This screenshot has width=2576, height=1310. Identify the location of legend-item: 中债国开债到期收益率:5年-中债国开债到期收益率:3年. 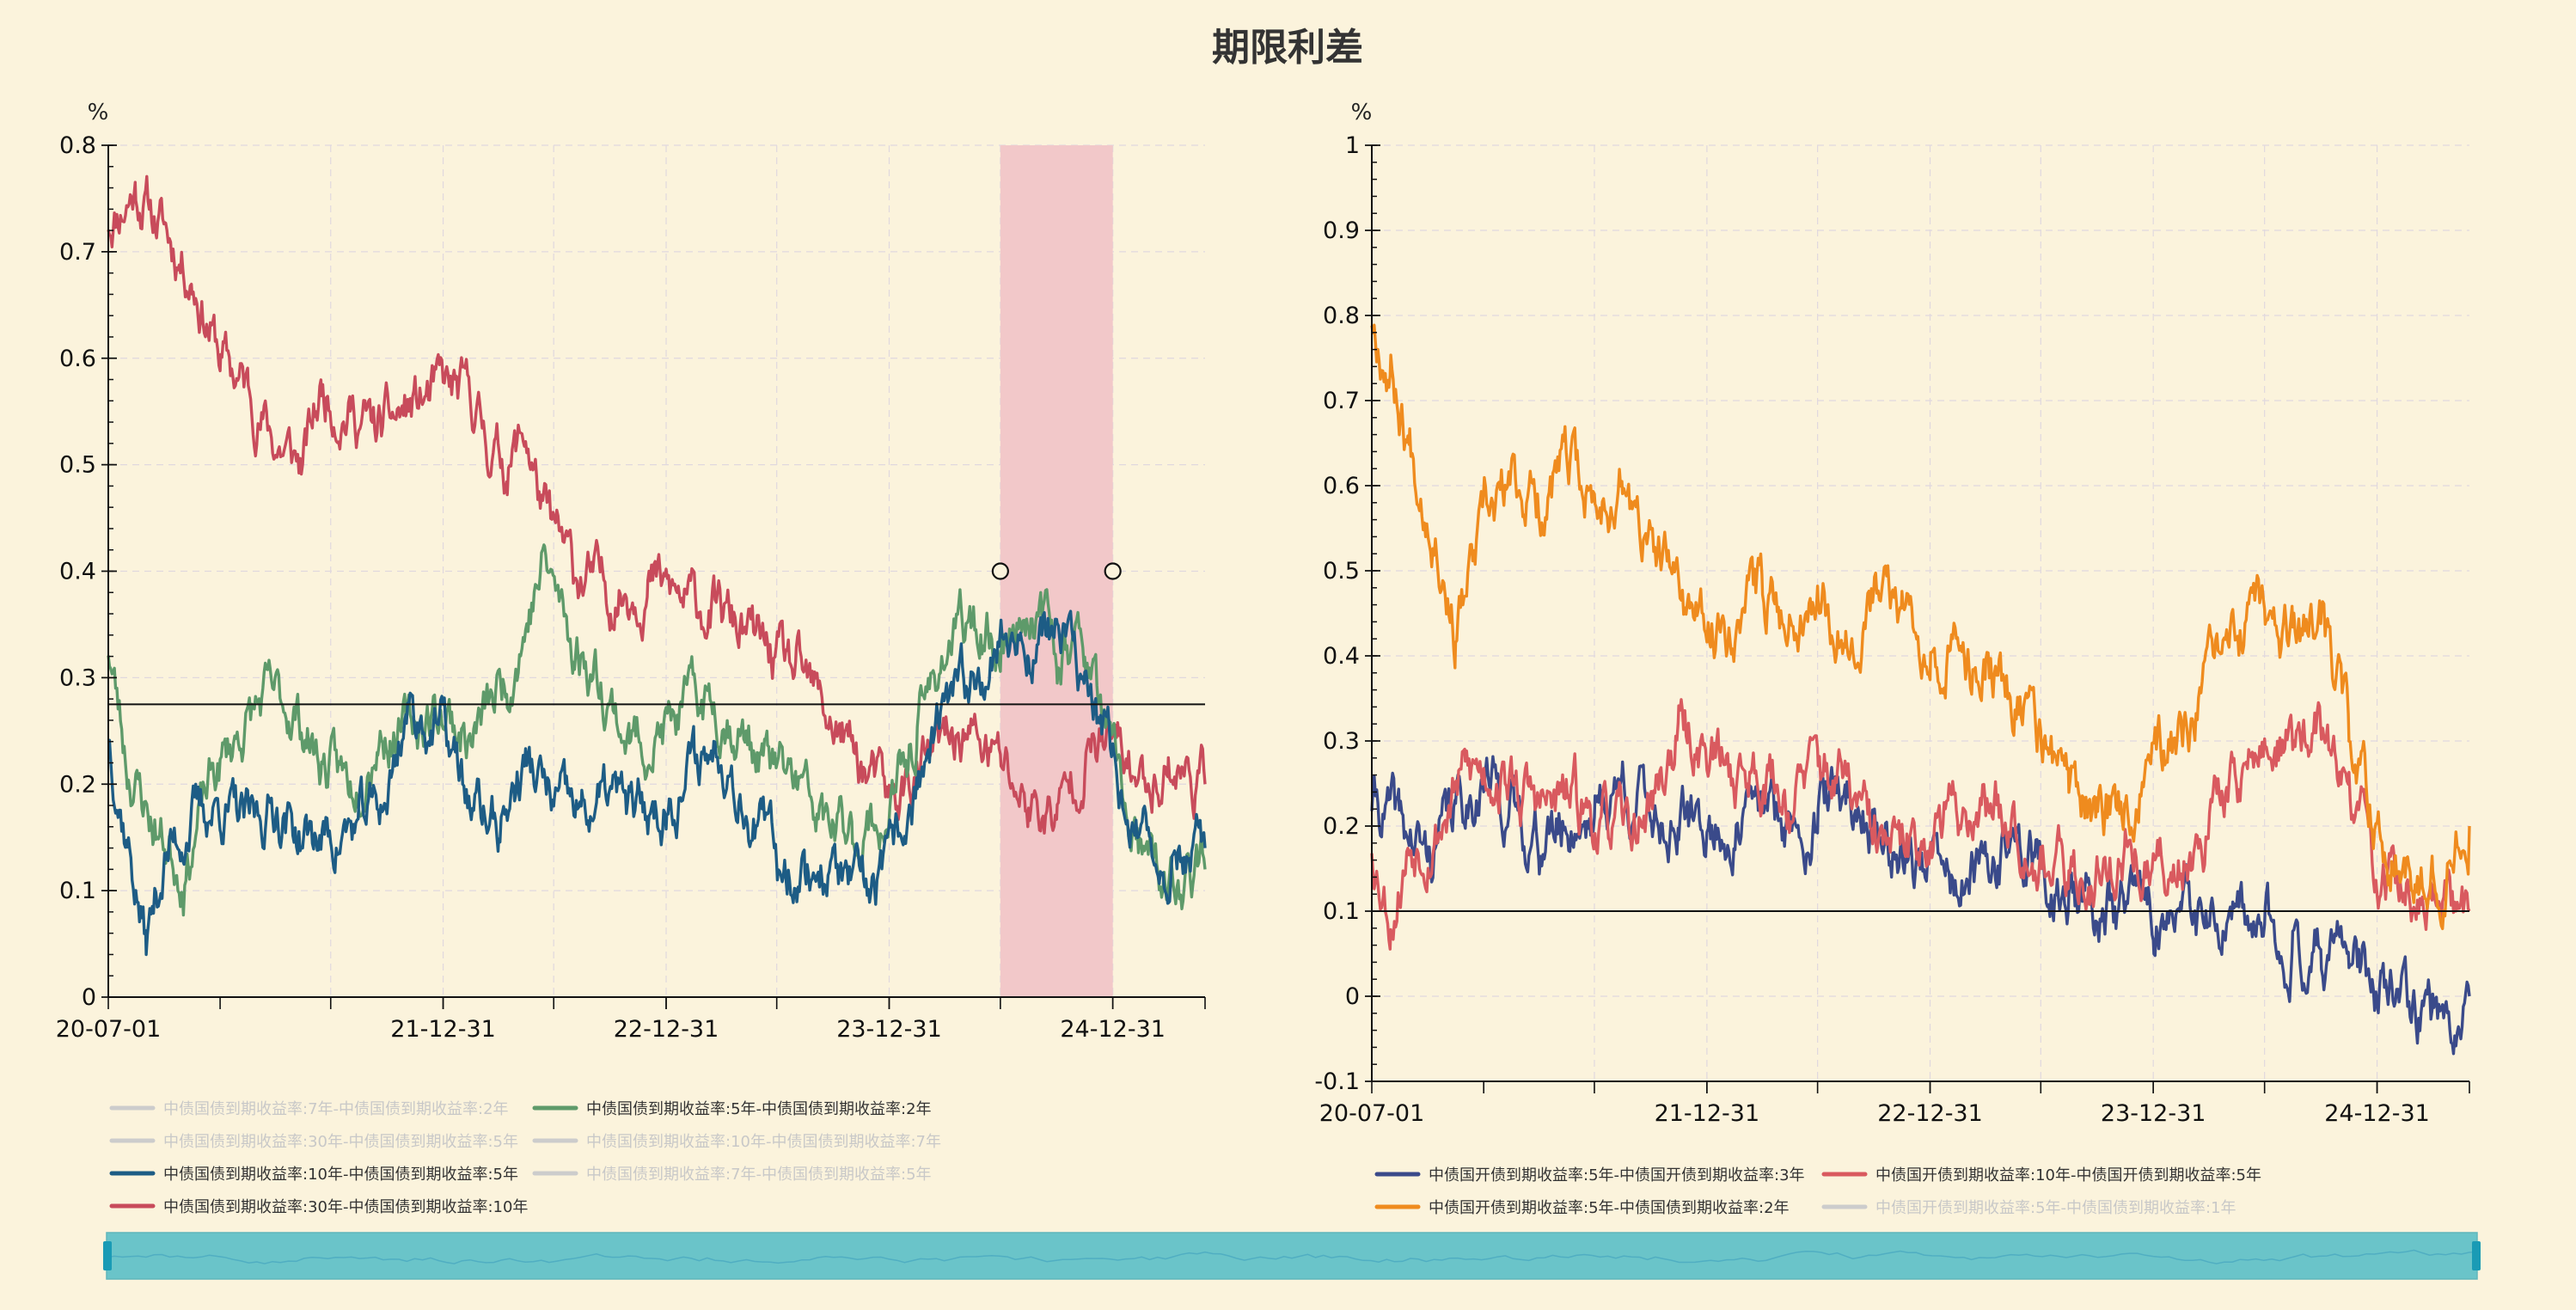
(1589, 1175).